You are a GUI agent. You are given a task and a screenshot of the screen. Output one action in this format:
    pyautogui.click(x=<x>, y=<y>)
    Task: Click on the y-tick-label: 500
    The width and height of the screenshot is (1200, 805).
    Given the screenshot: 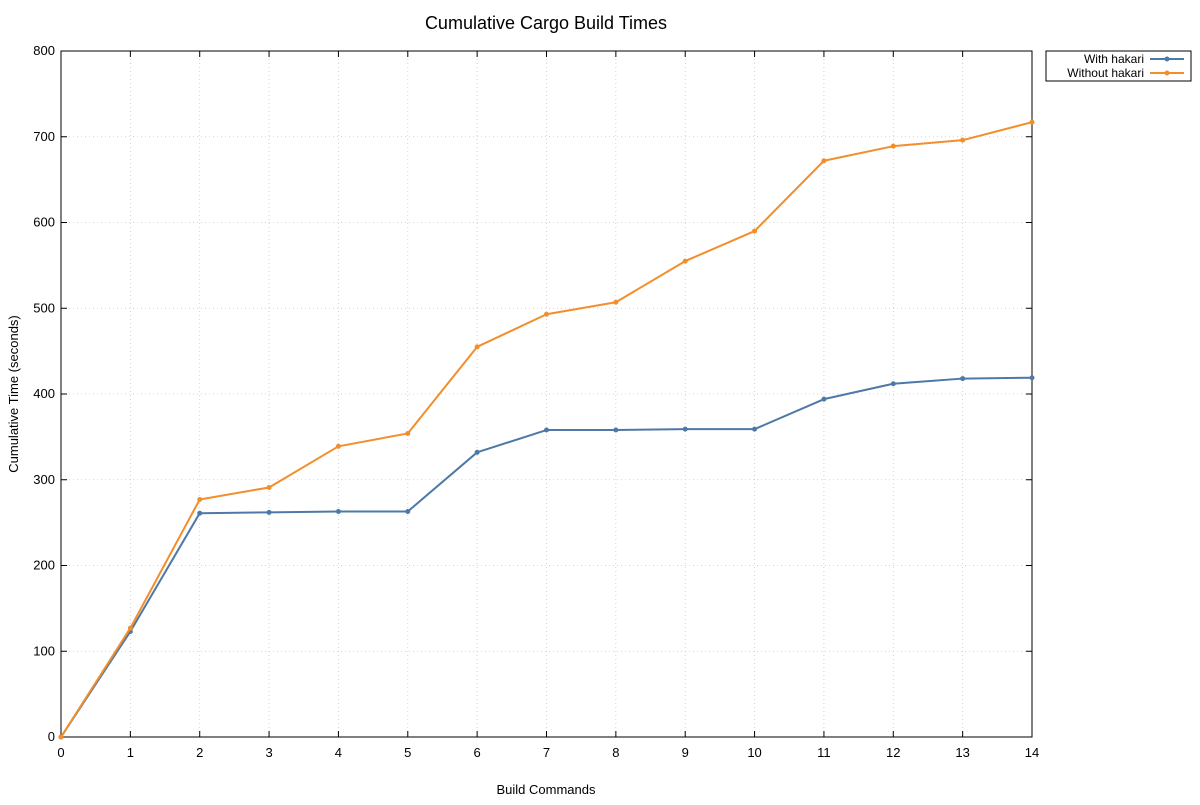 What is the action you would take?
    pyautogui.click(x=44, y=307)
    